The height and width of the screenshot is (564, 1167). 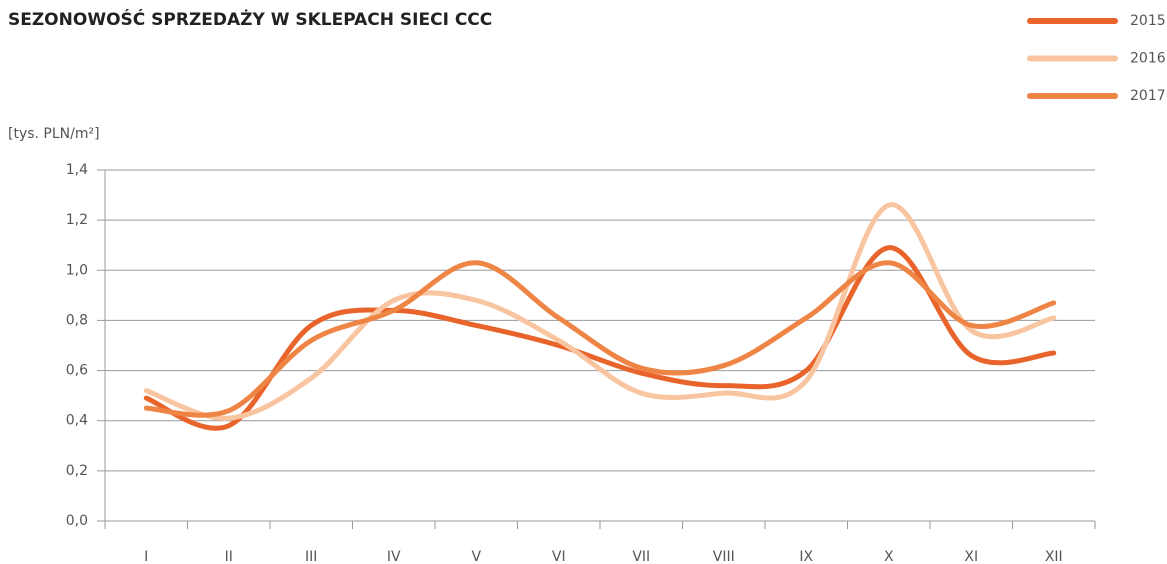 What do you see at coordinates (77, 170) in the screenshot?
I see `y-tick-label: 1,4` at bounding box center [77, 170].